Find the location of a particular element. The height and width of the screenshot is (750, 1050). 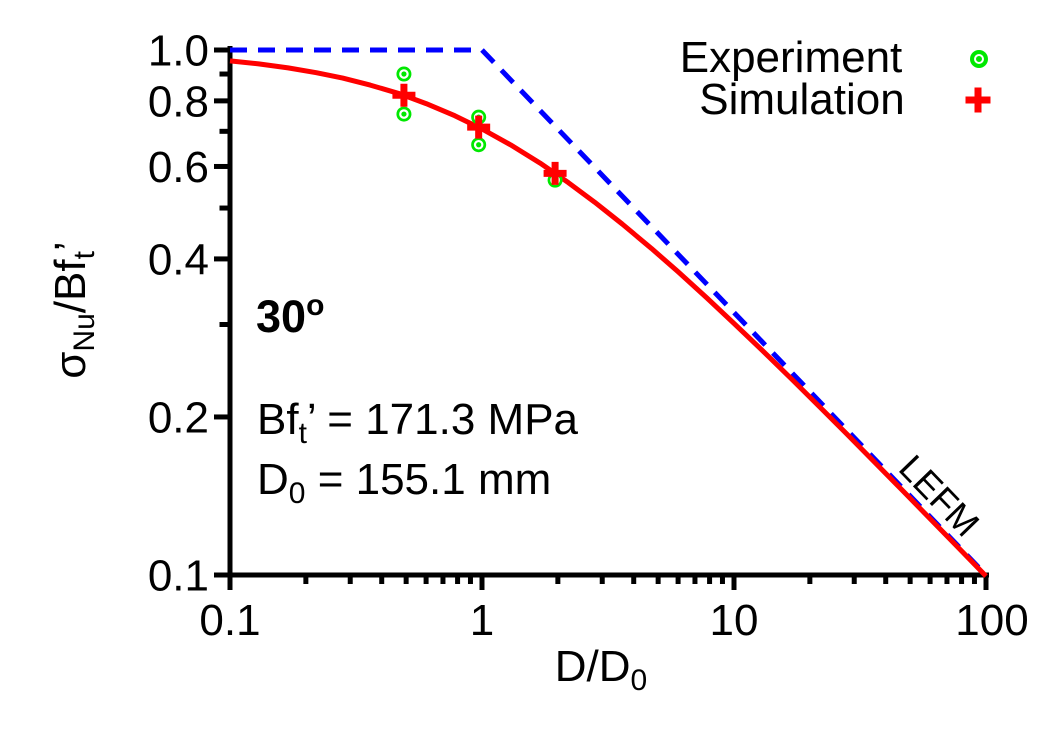

angle-annotation: 30o is located at coordinates (290, 316).